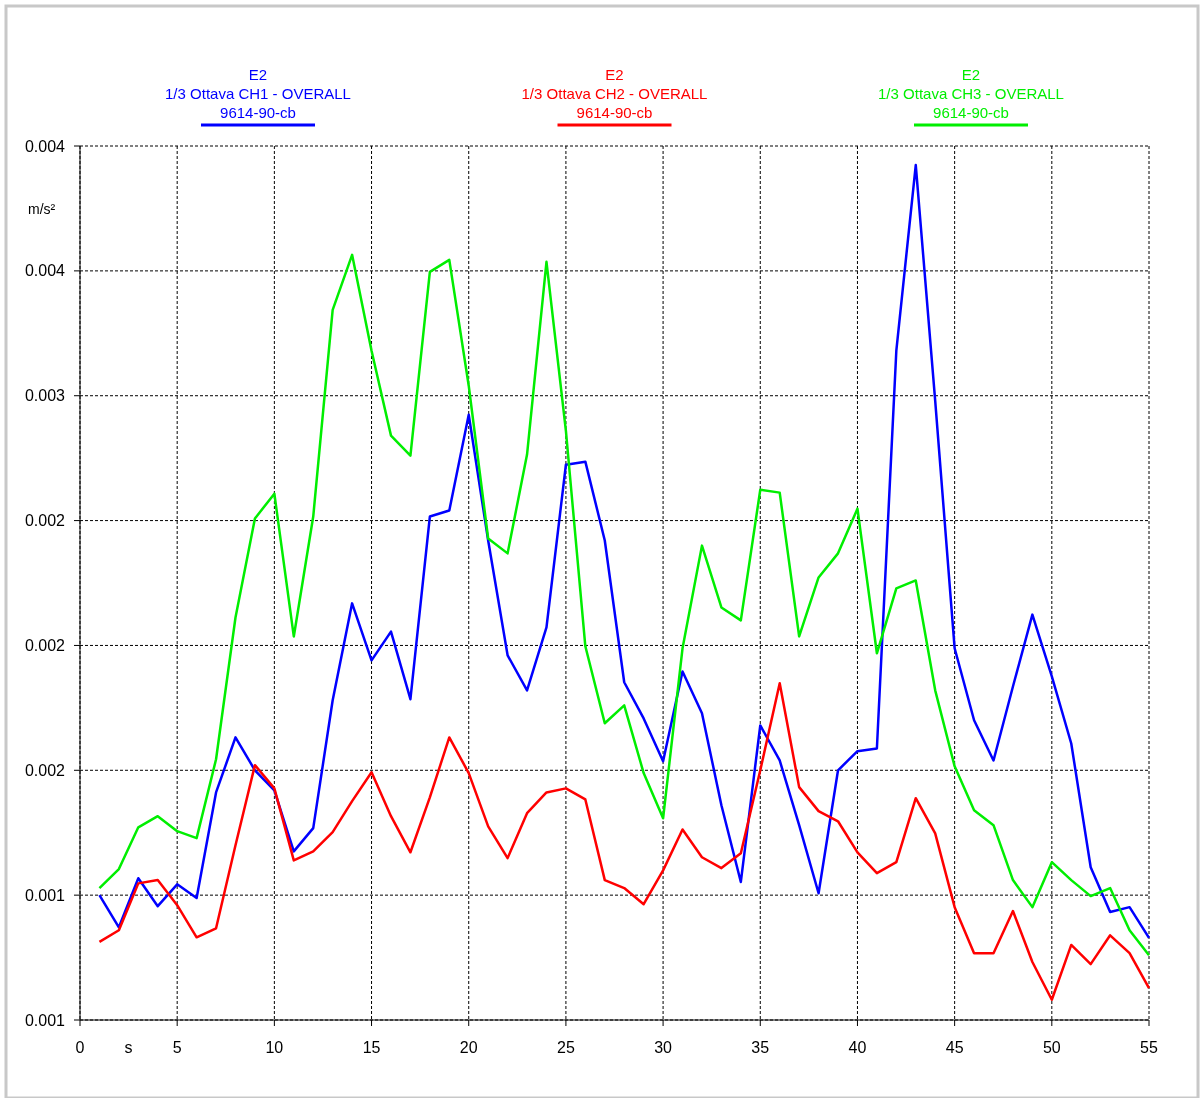  I want to click on x-tick-label: 0, so click(80, 1047).